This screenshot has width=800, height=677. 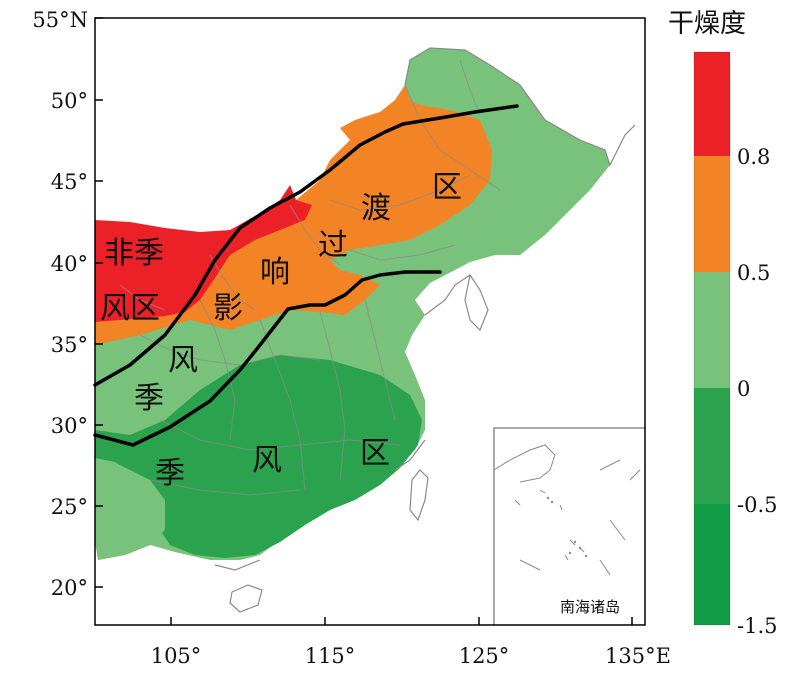 I want to click on svg-text: 35°, so click(x=69, y=345).